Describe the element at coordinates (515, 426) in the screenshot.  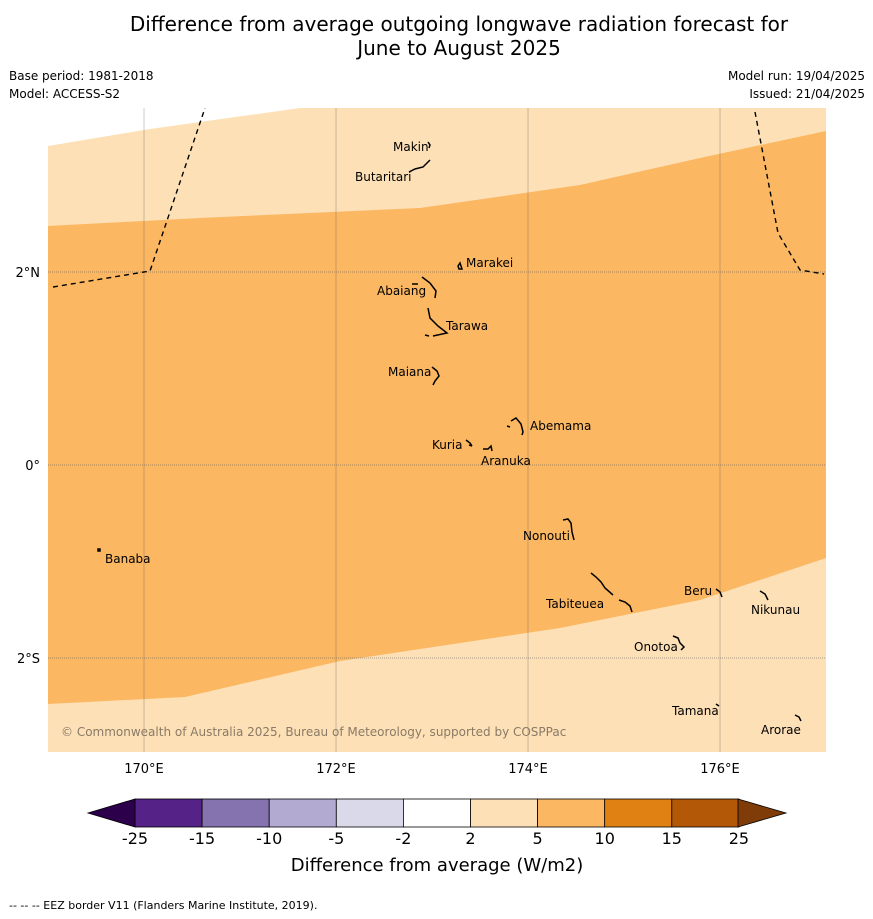
I see `abemama-outline` at that location.